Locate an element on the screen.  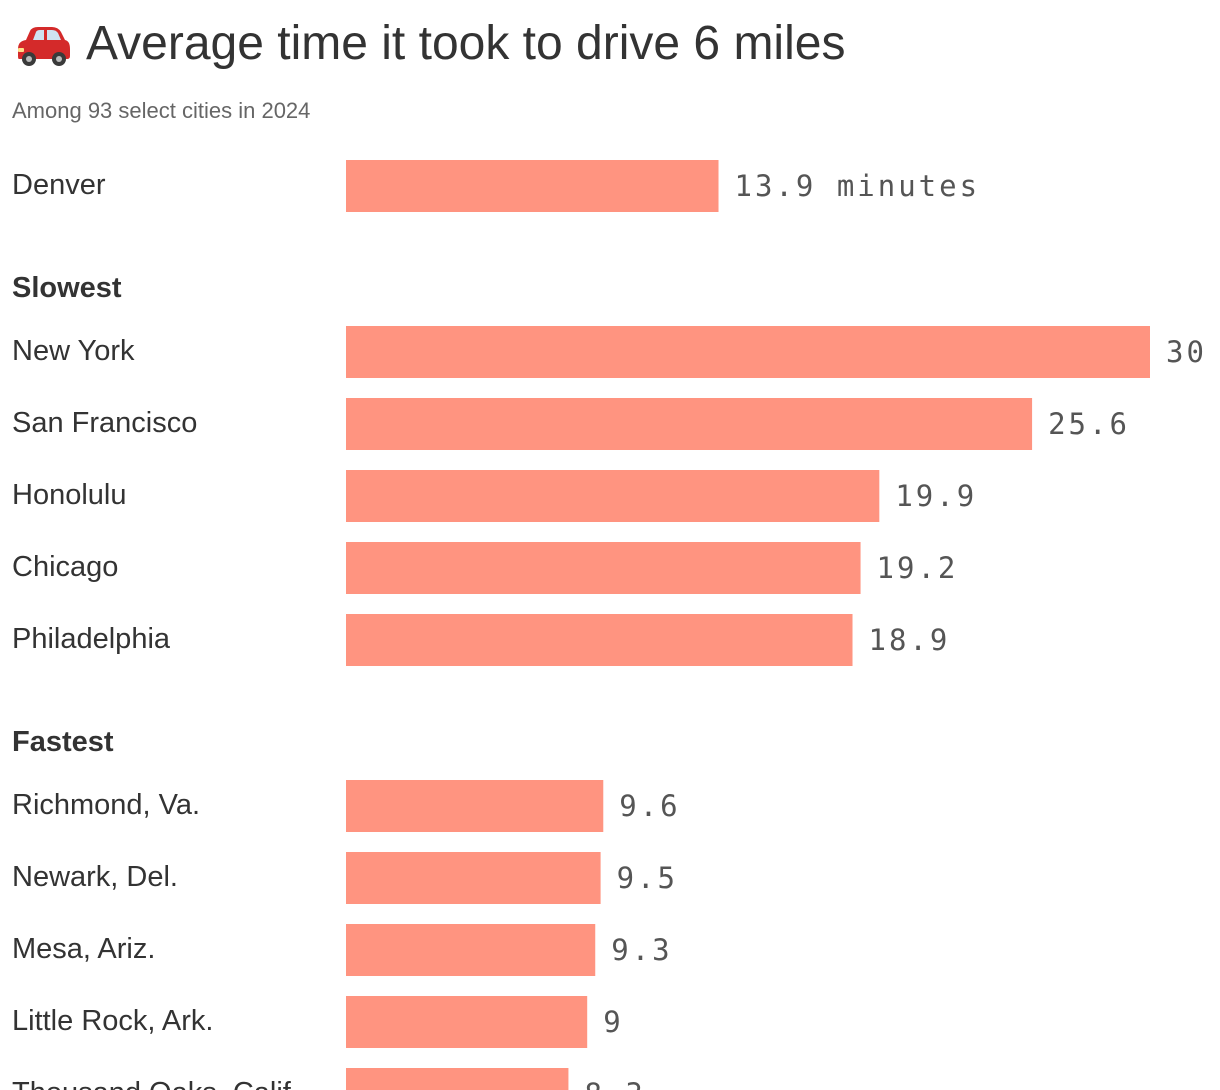
chart-subtitle: Among 93 select cities in 2024 is located at coordinates (161, 110).